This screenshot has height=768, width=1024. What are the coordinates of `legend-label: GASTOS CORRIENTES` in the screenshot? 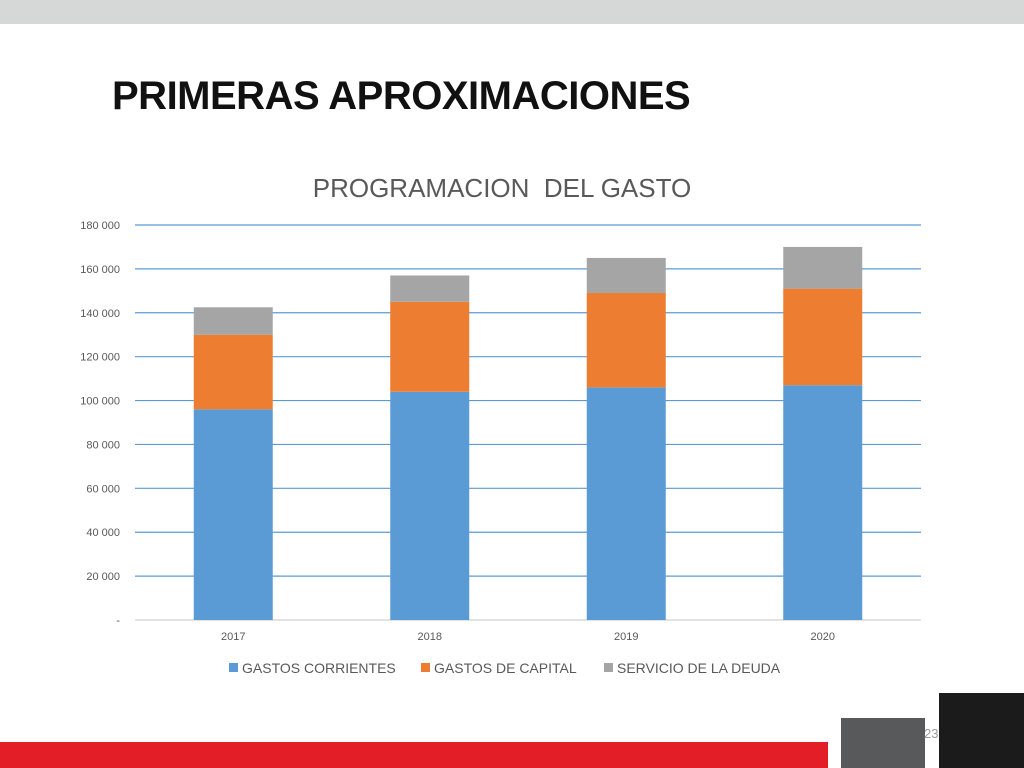 It's located at (319, 668).